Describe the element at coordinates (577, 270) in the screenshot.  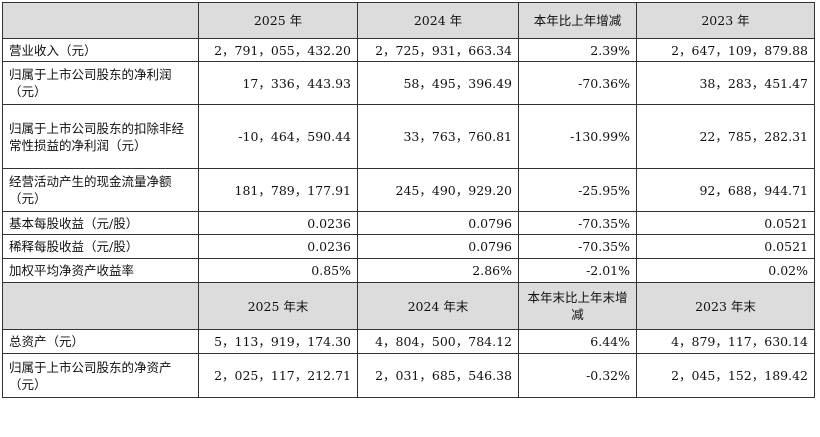
I see `value-change: -2.01%` at that location.